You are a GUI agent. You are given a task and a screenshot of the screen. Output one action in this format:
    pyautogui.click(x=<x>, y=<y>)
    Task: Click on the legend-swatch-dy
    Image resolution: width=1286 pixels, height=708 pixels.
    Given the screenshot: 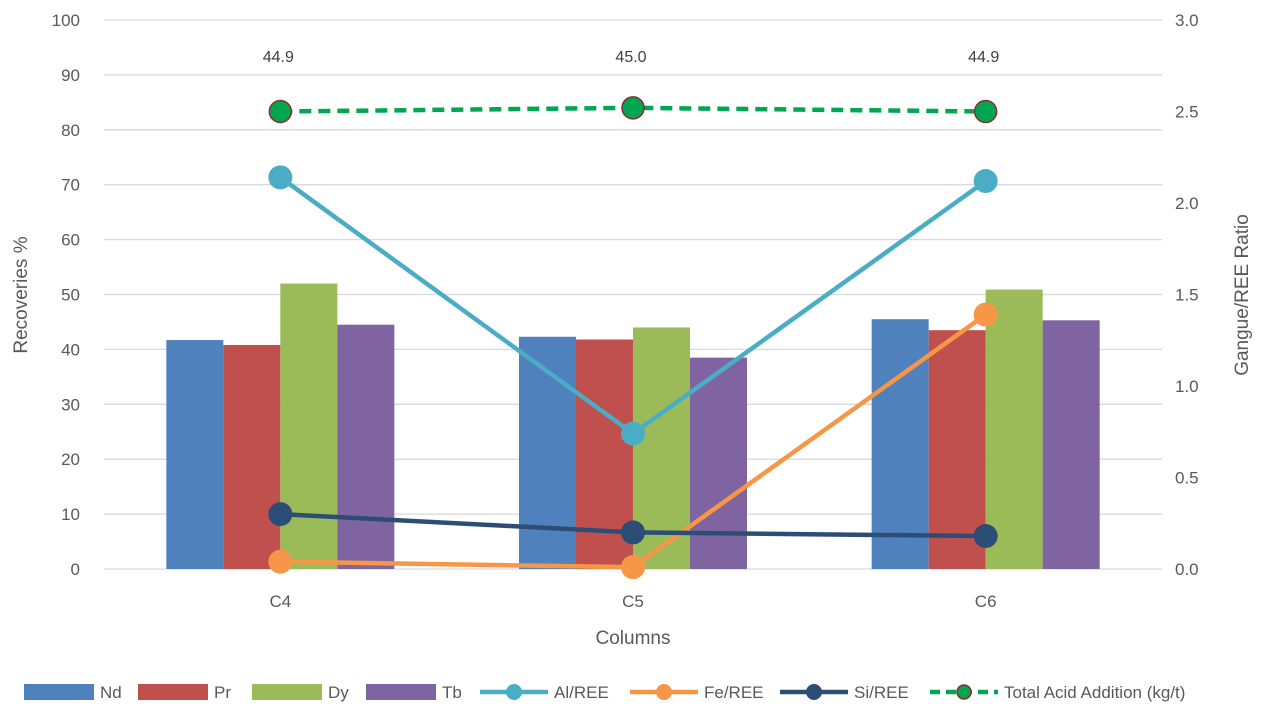 What is the action you would take?
    pyautogui.click(x=287, y=692)
    